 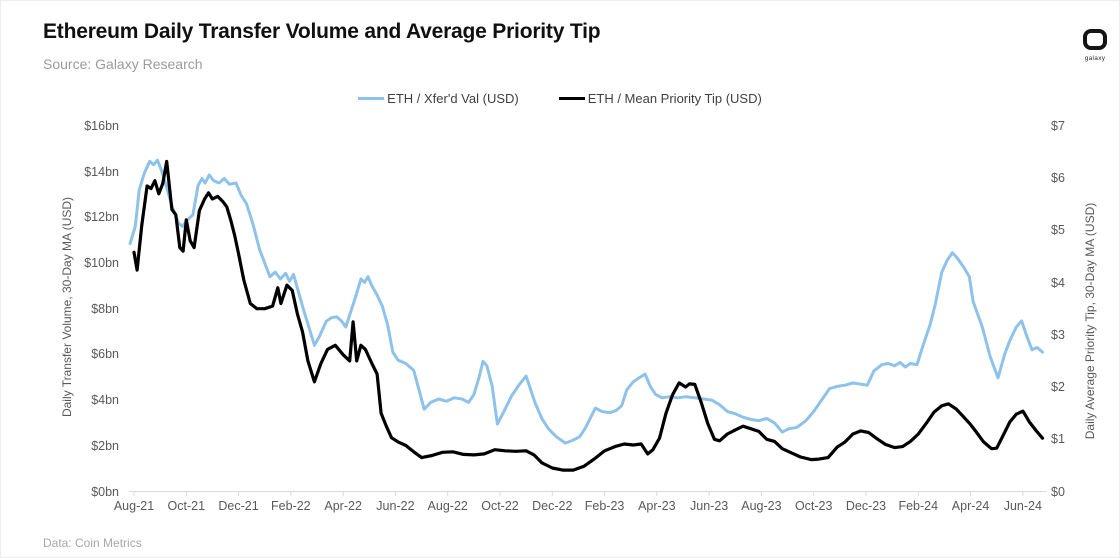 I want to click on legend-item-transfer-volume: ETH / Xfer'd Val (USD), so click(x=438, y=98).